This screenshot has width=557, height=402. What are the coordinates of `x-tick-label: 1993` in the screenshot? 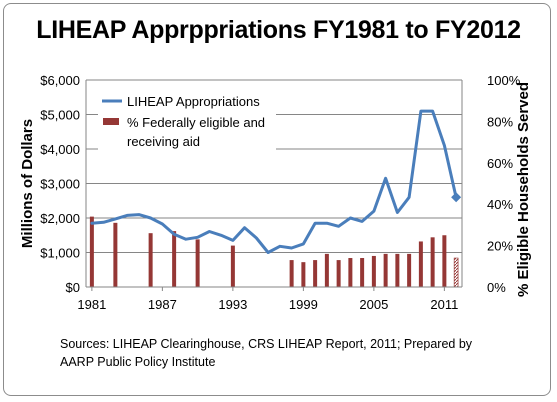 It's located at (232, 304).